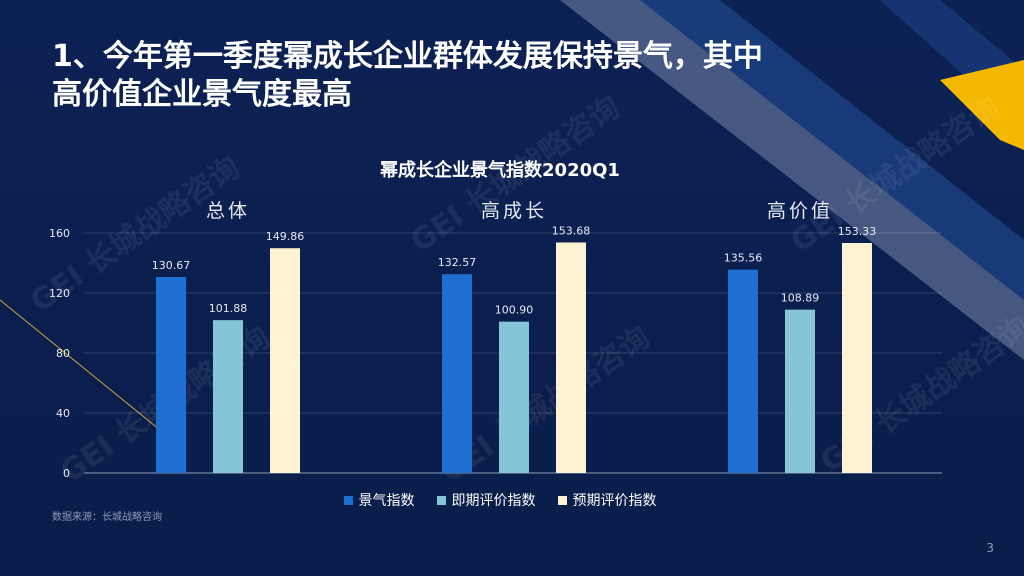 Image resolution: width=1024 pixels, height=576 pixels. Describe the element at coordinates (571, 230) in the screenshot. I see `data-label-1-2: 153.68` at that location.